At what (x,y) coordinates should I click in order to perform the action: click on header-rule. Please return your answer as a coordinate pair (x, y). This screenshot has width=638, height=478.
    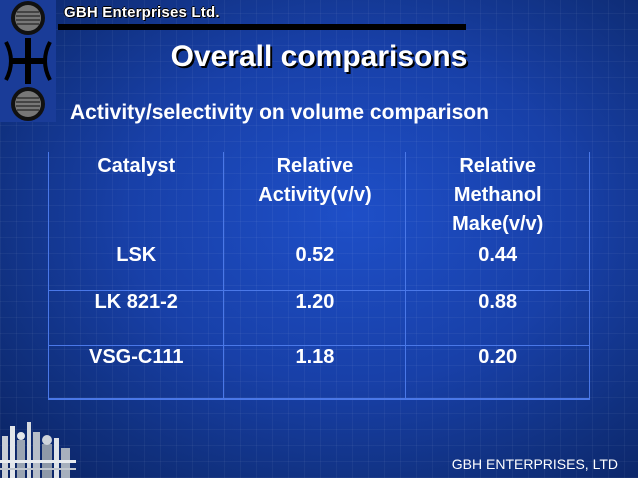
    Looking at the image, I should click on (262, 27).